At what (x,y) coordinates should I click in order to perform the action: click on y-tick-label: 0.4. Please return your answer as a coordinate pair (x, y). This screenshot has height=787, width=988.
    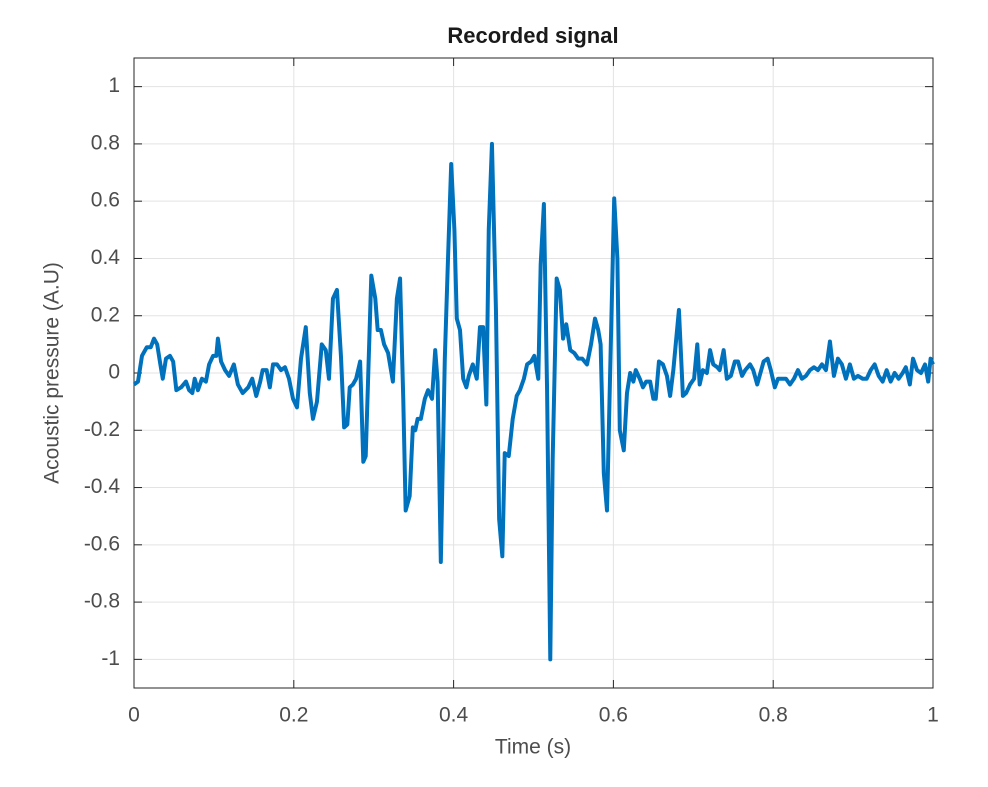
    Looking at the image, I should click on (106, 257).